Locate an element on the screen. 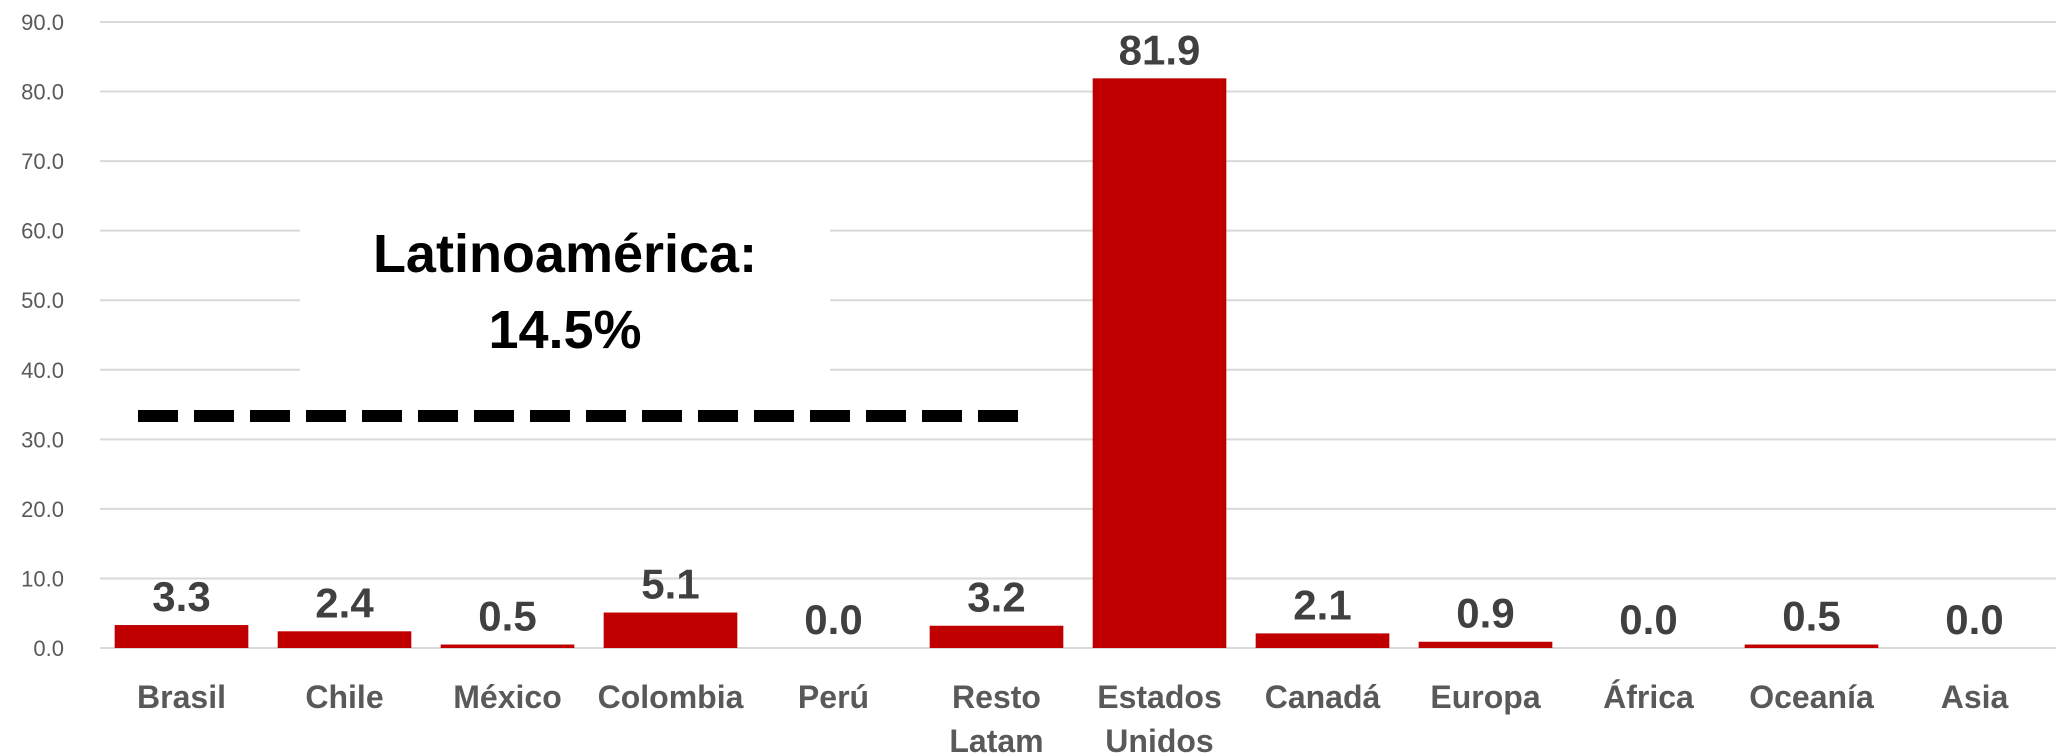 The width and height of the screenshot is (2056, 756). y-tick-label: 90.0 is located at coordinates (42, 22).